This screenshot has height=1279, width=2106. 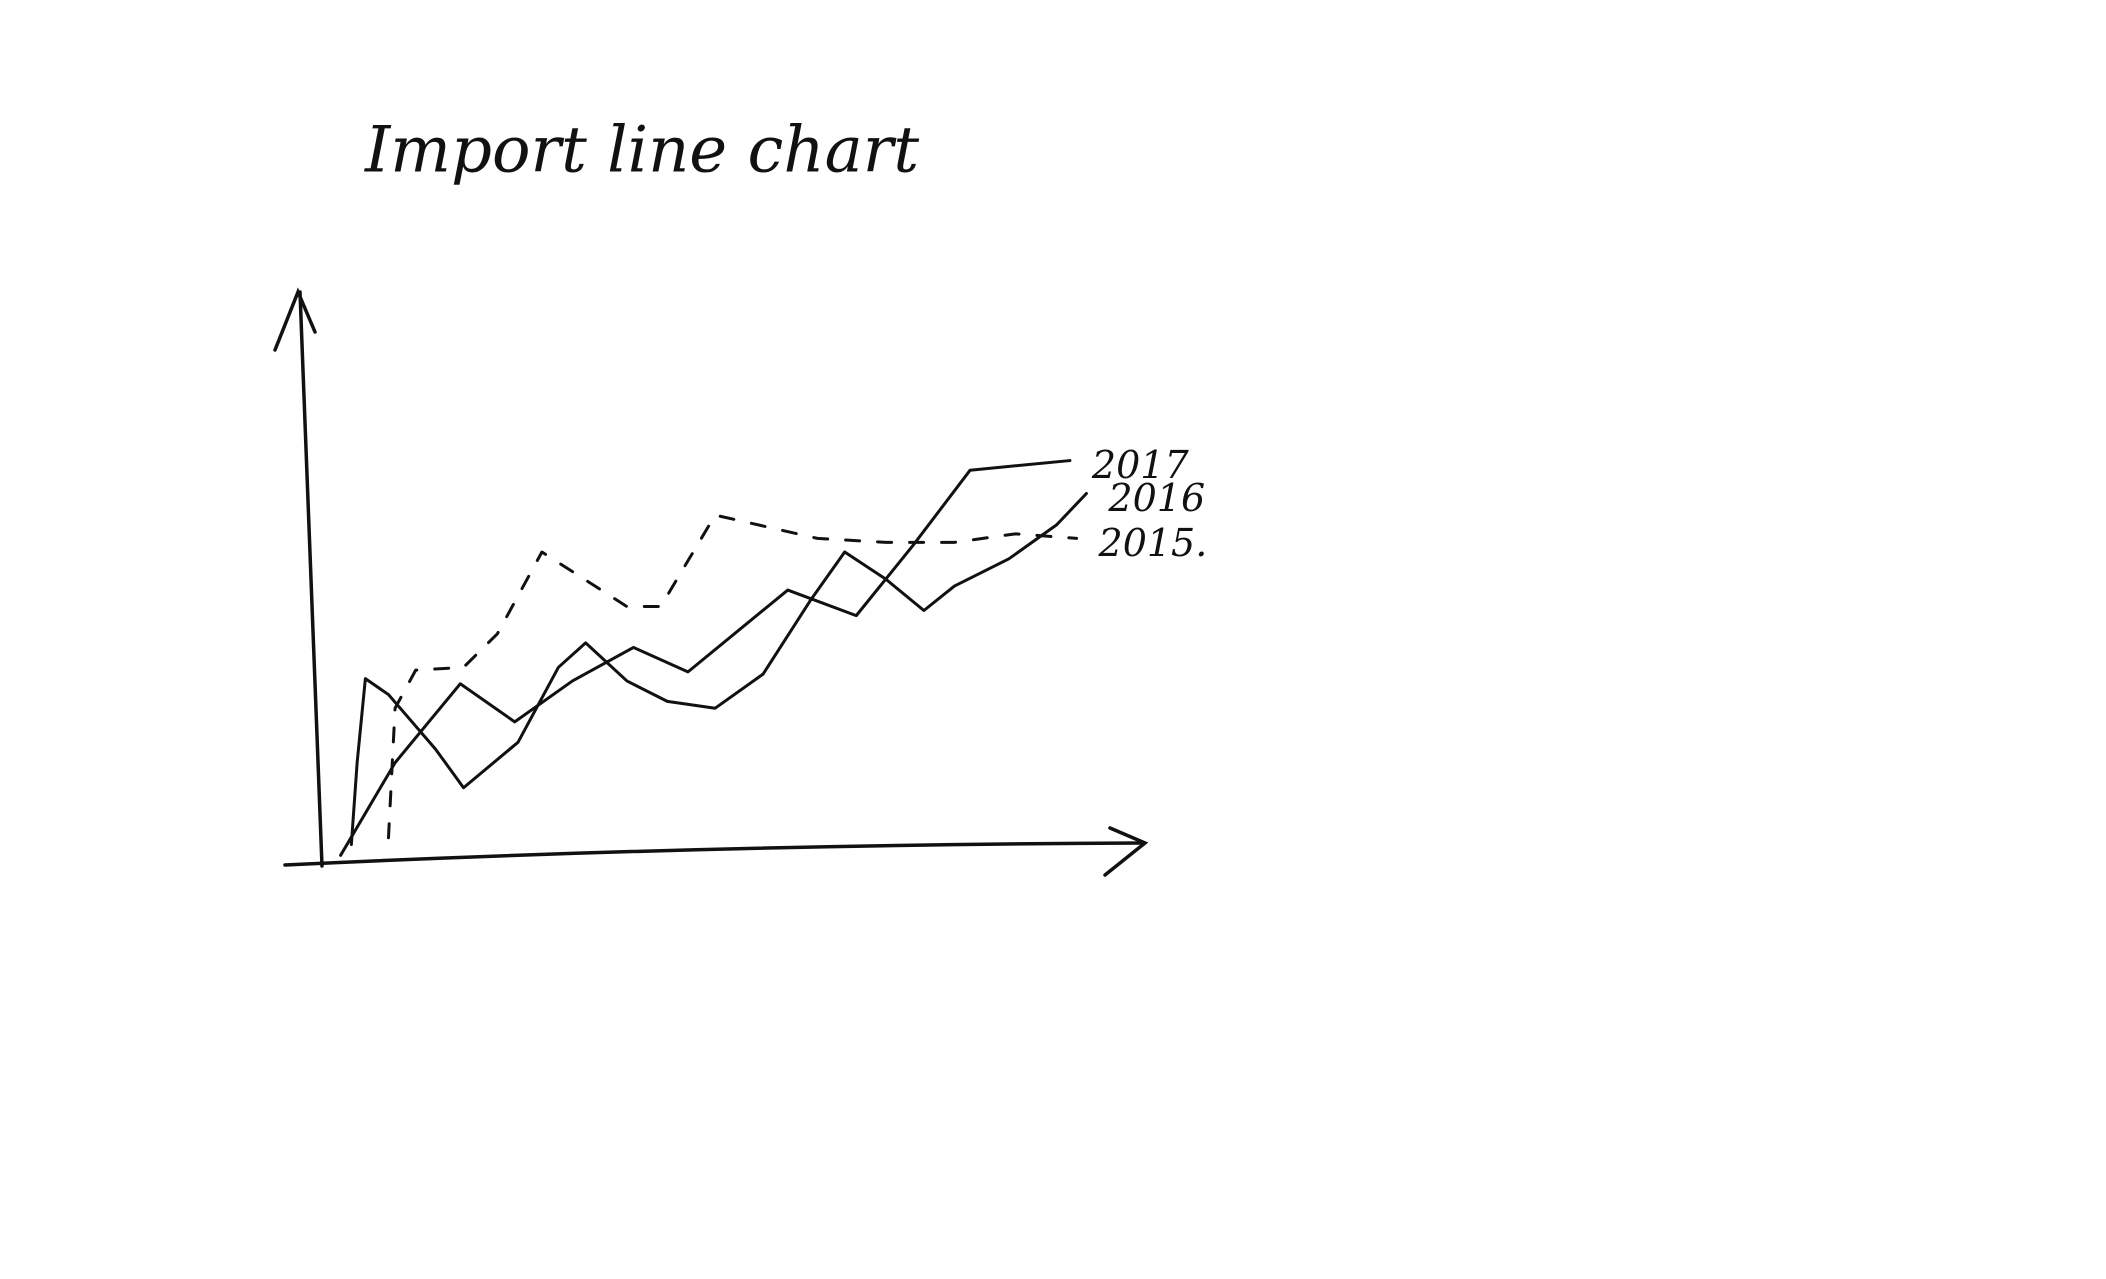 What do you see at coordinates (641, 151) in the screenshot?
I see `chart-title: Import line chart` at bounding box center [641, 151].